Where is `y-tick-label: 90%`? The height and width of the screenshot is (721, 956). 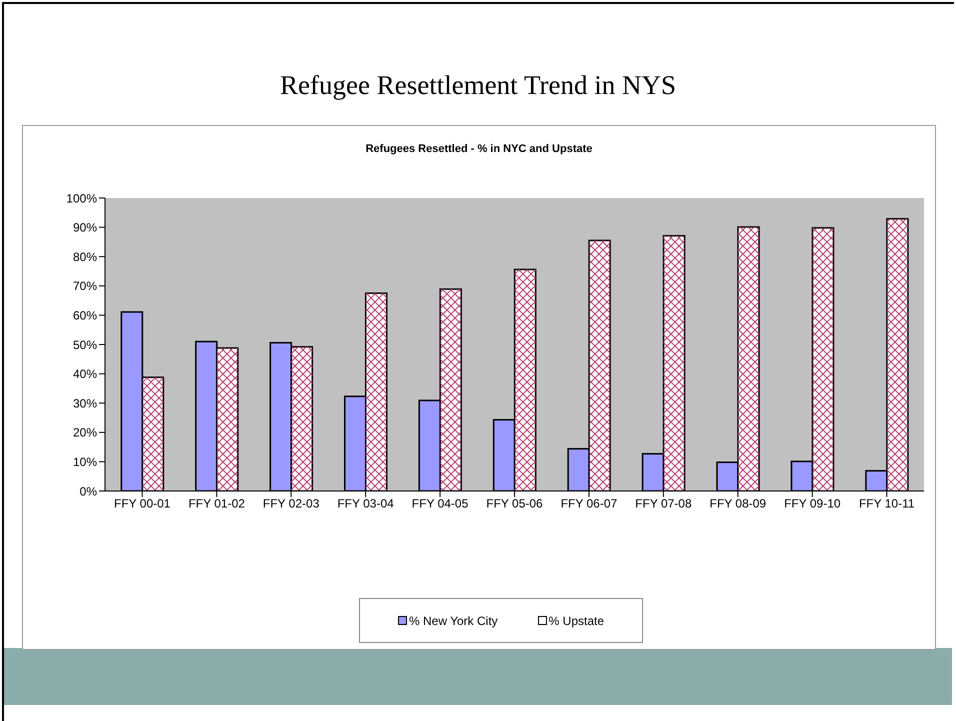 y-tick-label: 90% is located at coordinates (85, 227).